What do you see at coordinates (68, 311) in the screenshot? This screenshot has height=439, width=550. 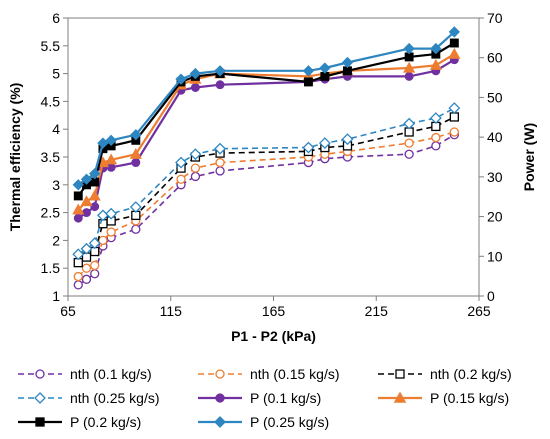 I see `x-tick-label: 65` at bounding box center [68, 311].